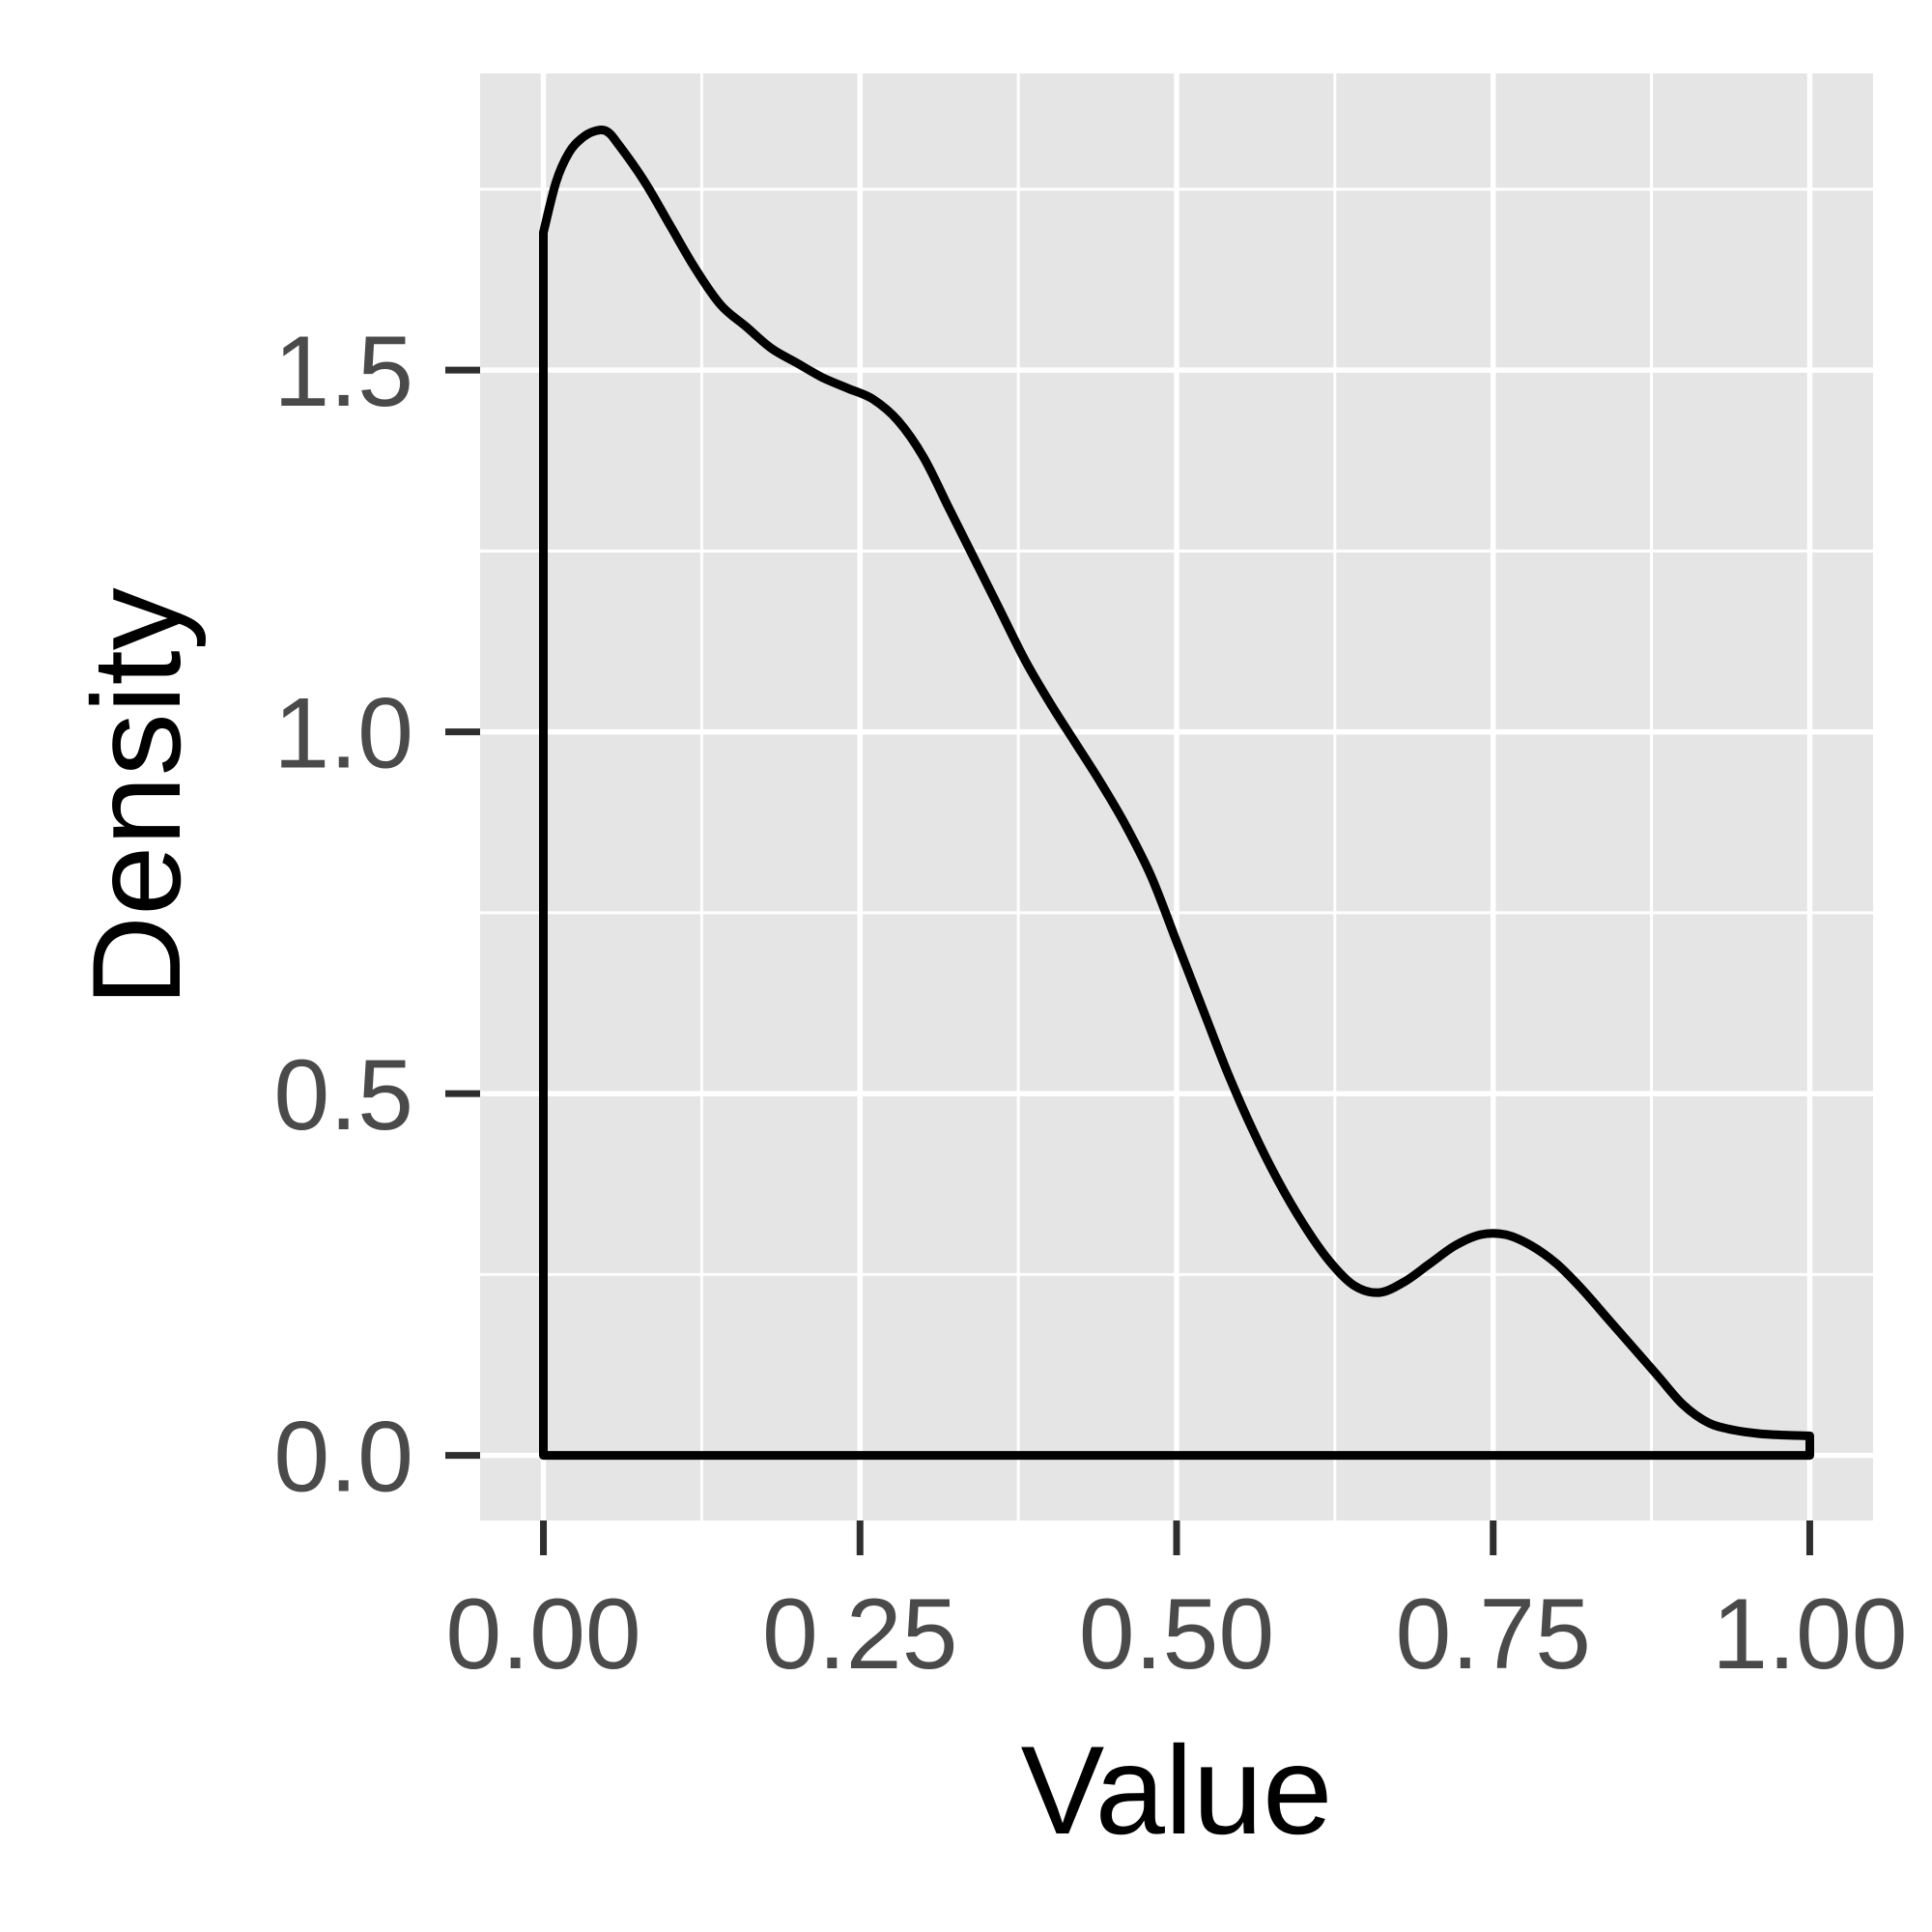  I want to click on y-axis-ticks: 0.0 0.5 1.0 1.5, so click(376, 915).